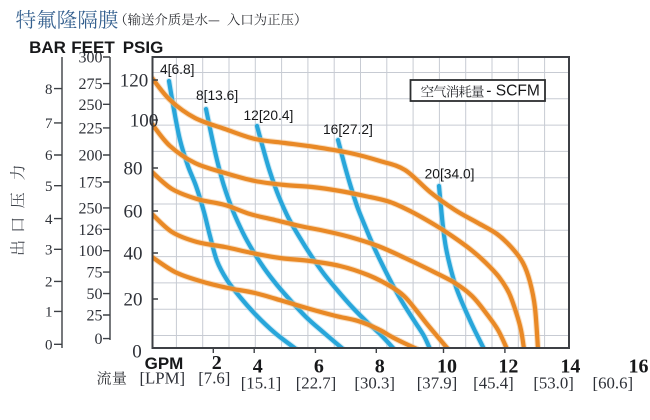 This screenshot has height=420, width=650. What do you see at coordinates (134, 81) in the screenshot?
I see `svg-text: 120` at bounding box center [134, 81].